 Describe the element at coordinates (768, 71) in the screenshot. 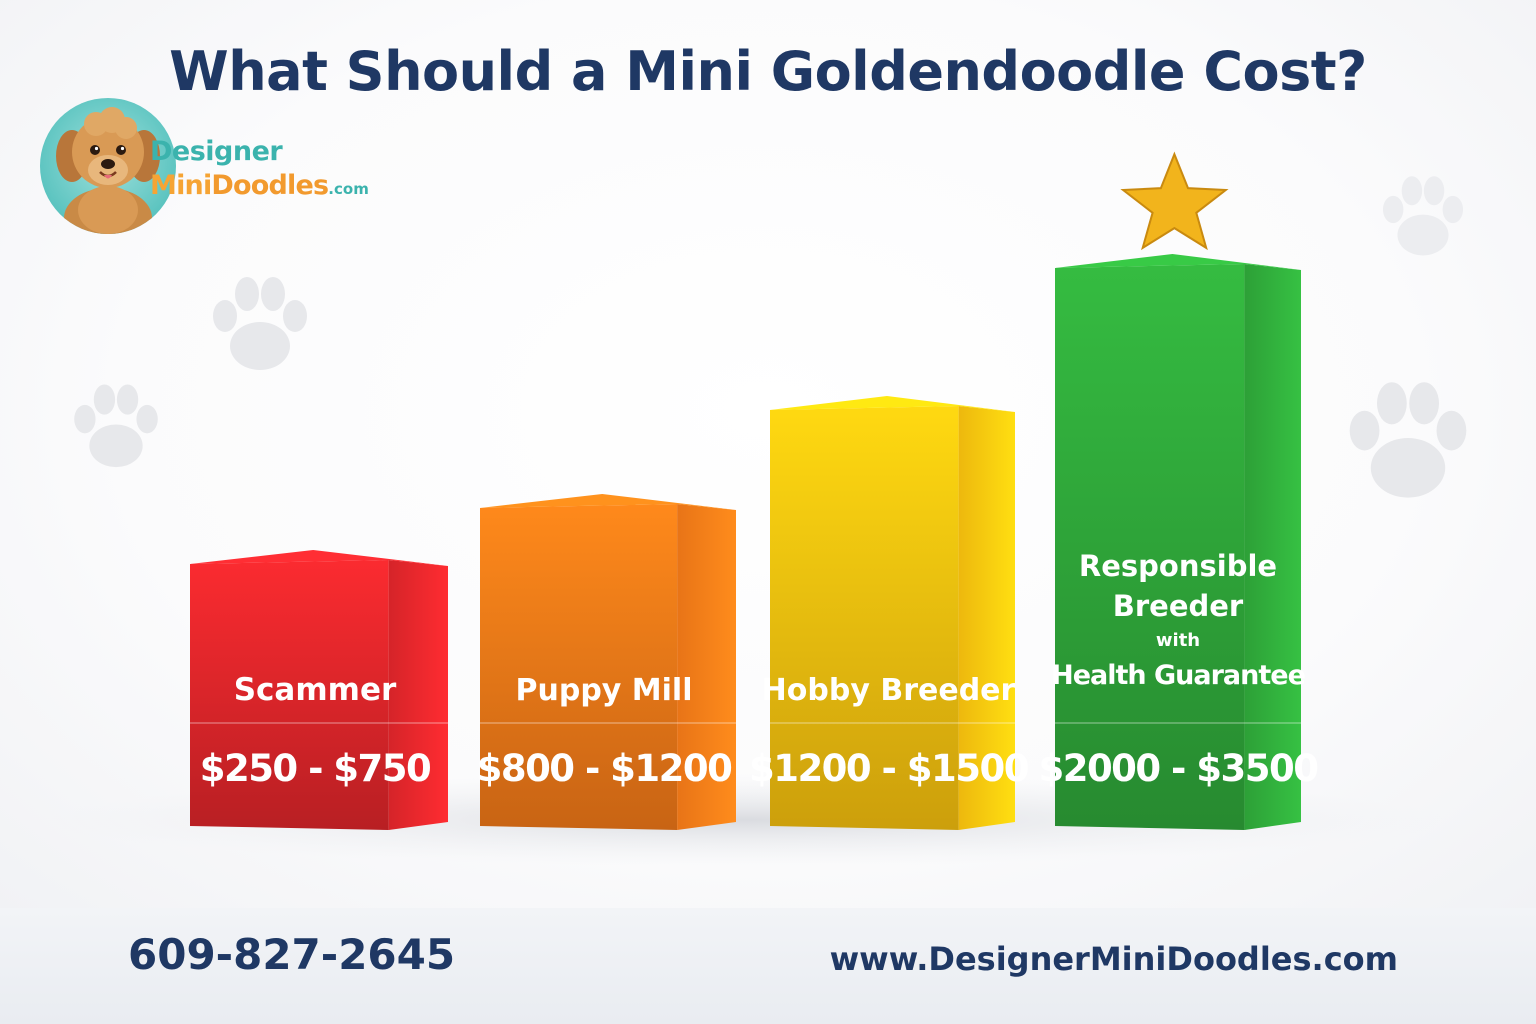

I see `page-title: What Should a Mini Goldendoodle Cost?` at that location.